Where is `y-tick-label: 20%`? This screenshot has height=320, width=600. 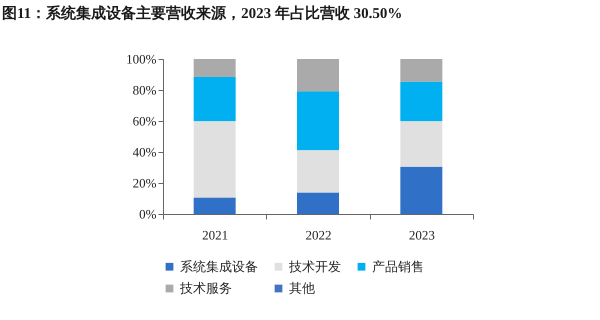
y-tick-label: 20% is located at coordinates (144, 183).